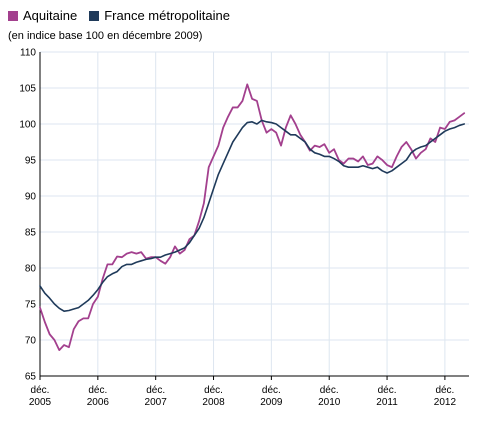 This screenshot has width=480, height=430. What do you see at coordinates (50, 15) in the screenshot?
I see `legend-label-aquitaine: Aquitaine` at bounding box center [50, 15].